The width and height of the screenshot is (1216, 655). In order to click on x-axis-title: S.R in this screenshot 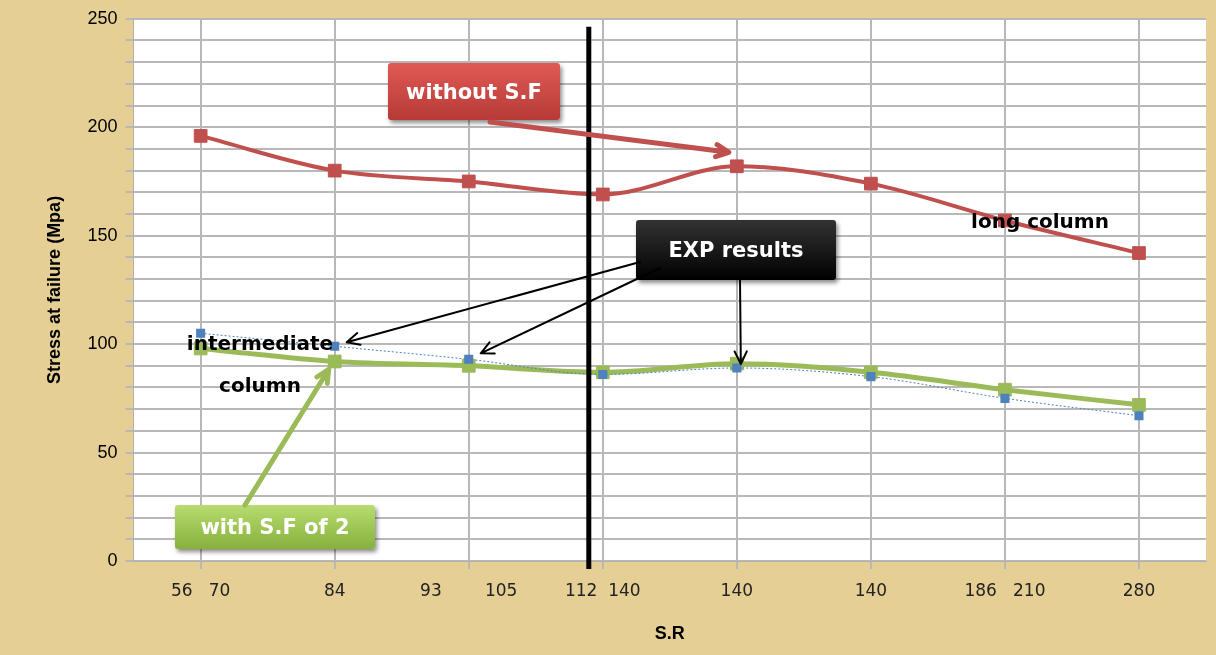, I will do `click(669, 633)`.